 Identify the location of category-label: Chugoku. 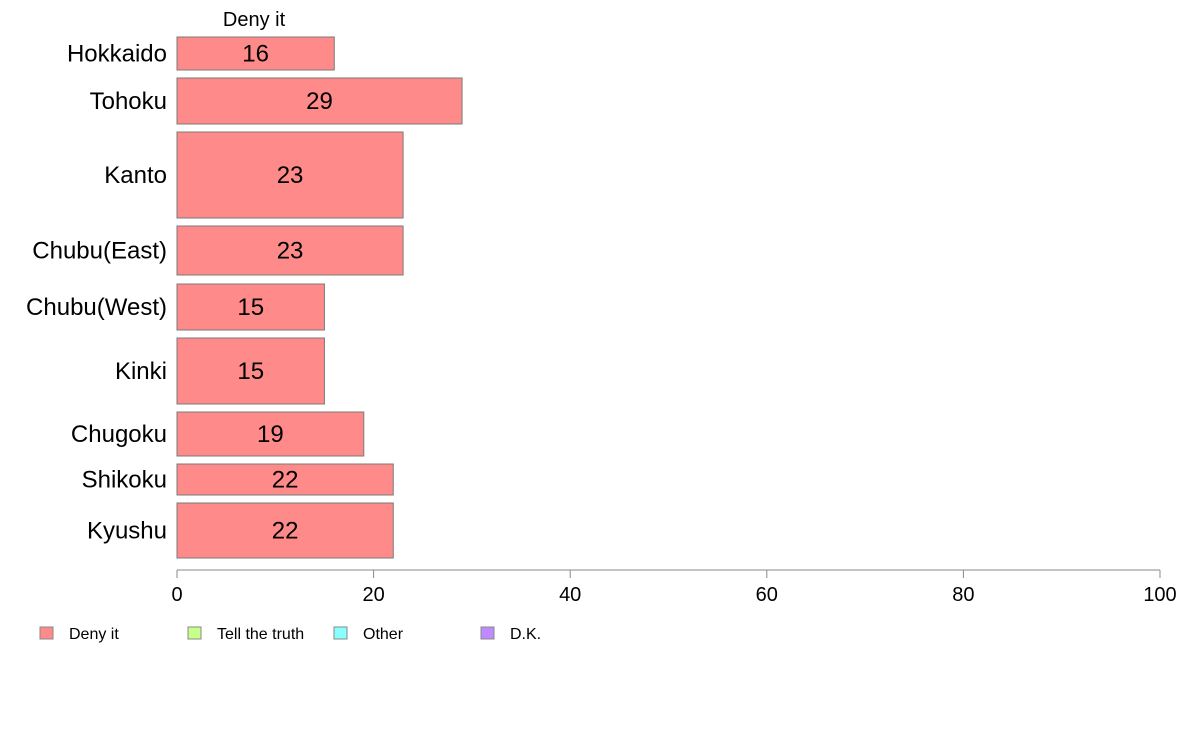
(119, 434).